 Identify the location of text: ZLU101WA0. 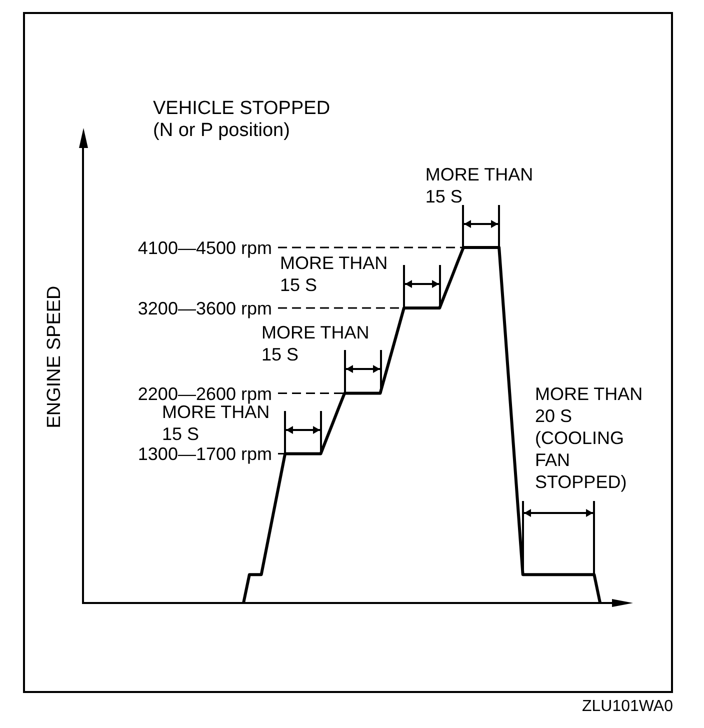
(628, 706).